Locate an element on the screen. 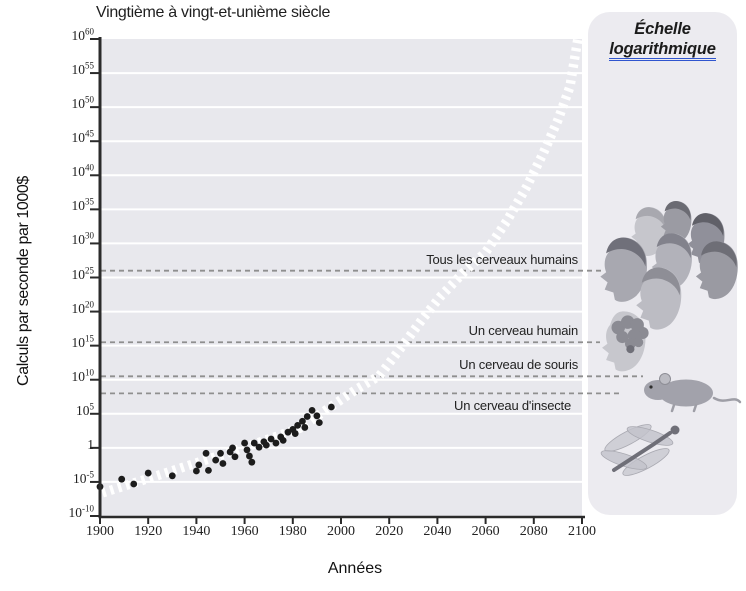 This screenshot has height=591, width=746. y-tick-label: 1020 is located at coordinates (83, 307).